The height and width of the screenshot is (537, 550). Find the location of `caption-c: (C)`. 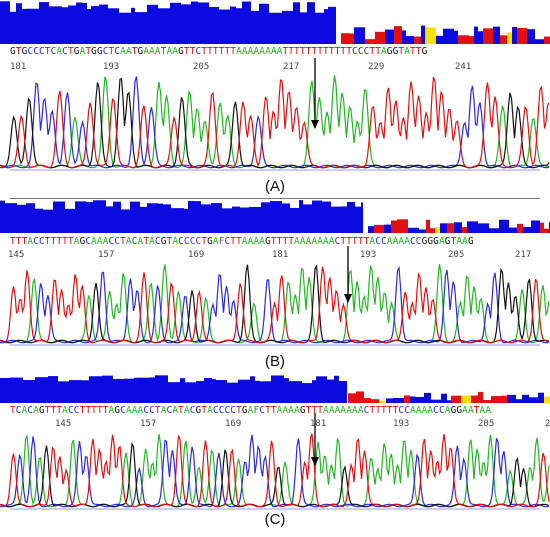

caption-c: (C) is located at coordinates (275, 519).